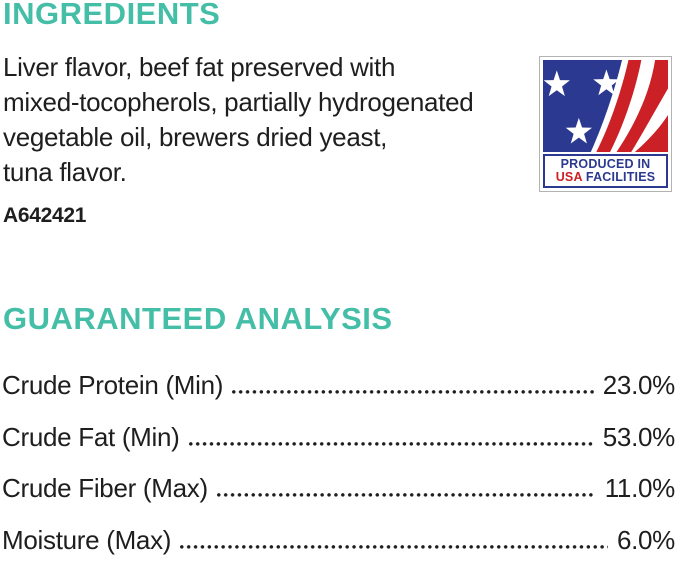 The height and width of the screenshot is (569, 679). I want to click on analysis-row-label: Moisture (Max), so click(87, 540).